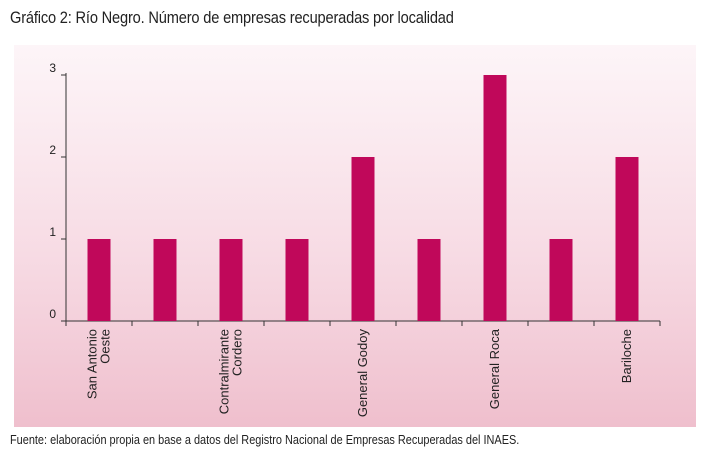 Image resolution: width=709 pixels, height=454 pixels. I want to click on x-tick-label-line: General Godoy, so click(362, 373).